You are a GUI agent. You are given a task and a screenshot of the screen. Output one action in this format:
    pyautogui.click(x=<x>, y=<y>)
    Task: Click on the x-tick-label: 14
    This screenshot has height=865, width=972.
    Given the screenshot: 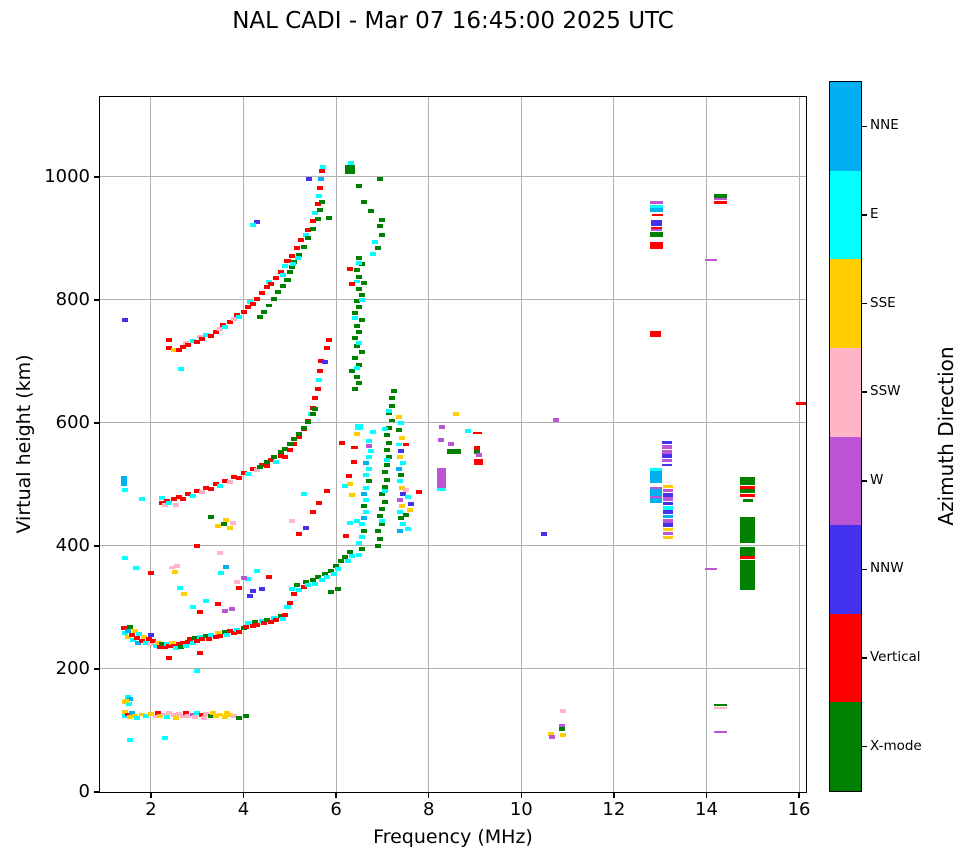 What is the action you would take?
    pyautogui.click(x=706, y=809)
    